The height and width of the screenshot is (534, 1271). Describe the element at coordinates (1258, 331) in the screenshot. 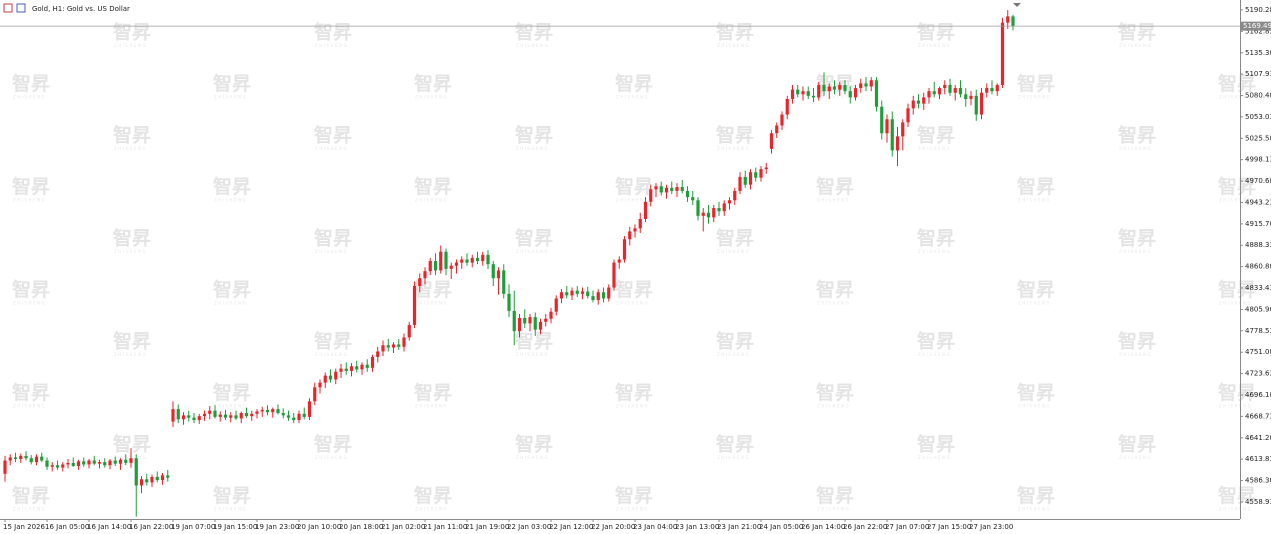

I see `y-tick-label: 4778.53` at that location.